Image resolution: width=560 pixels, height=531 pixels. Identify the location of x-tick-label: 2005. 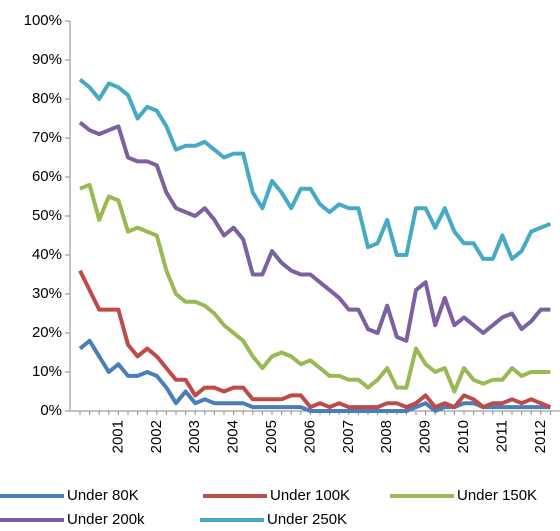
(271, 436).